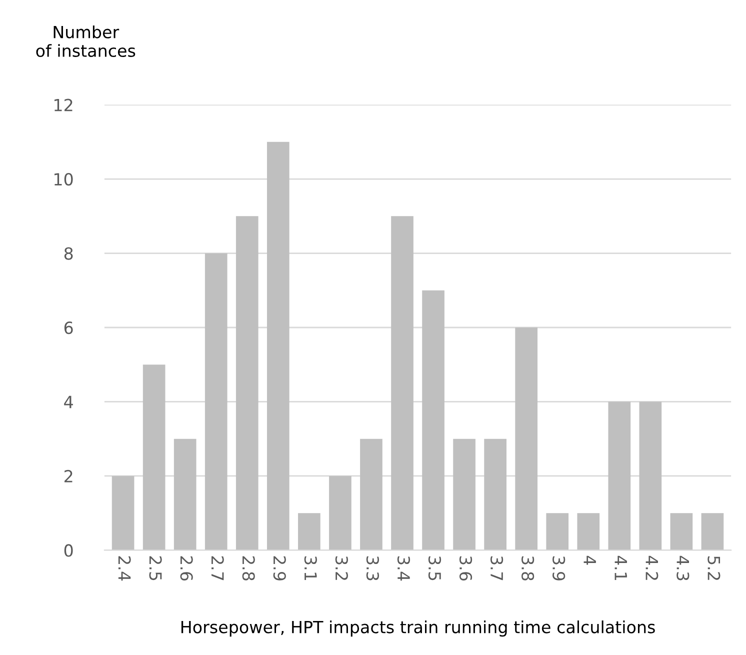  I want to click on x-tick-label: 2.8, so click(248, 568).